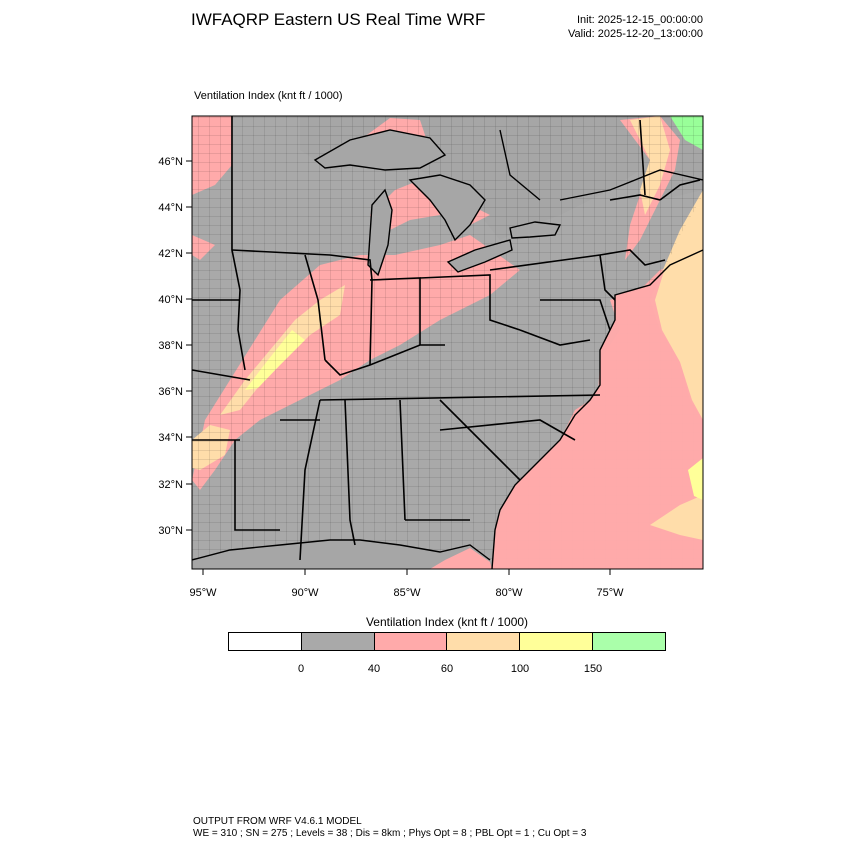 The width and height of the screenshot is (850, 850). What do you see at coordinates (170, 531) in the screenshot?
I see `lat-label: 30°N` at bounding box center [170, 531].